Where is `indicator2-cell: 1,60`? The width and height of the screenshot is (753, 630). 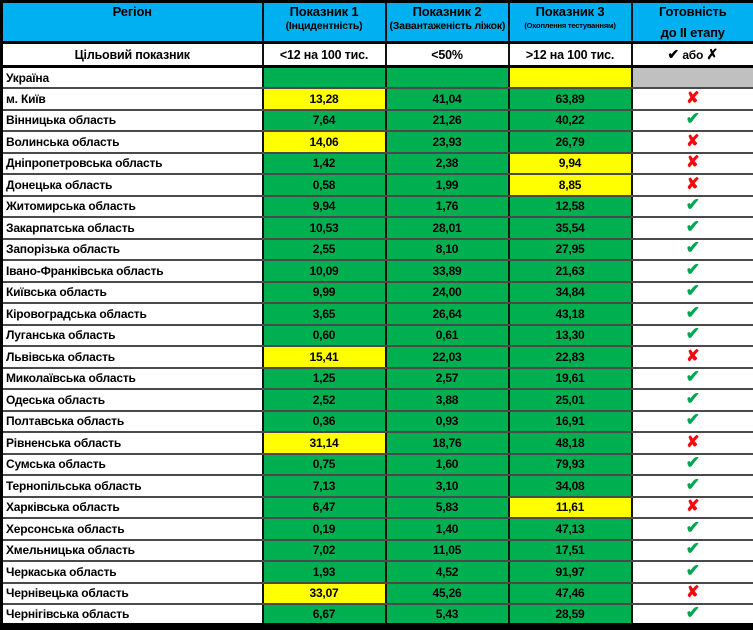 indicator2-cell: 1,60 is located at coordinates (447, 465).